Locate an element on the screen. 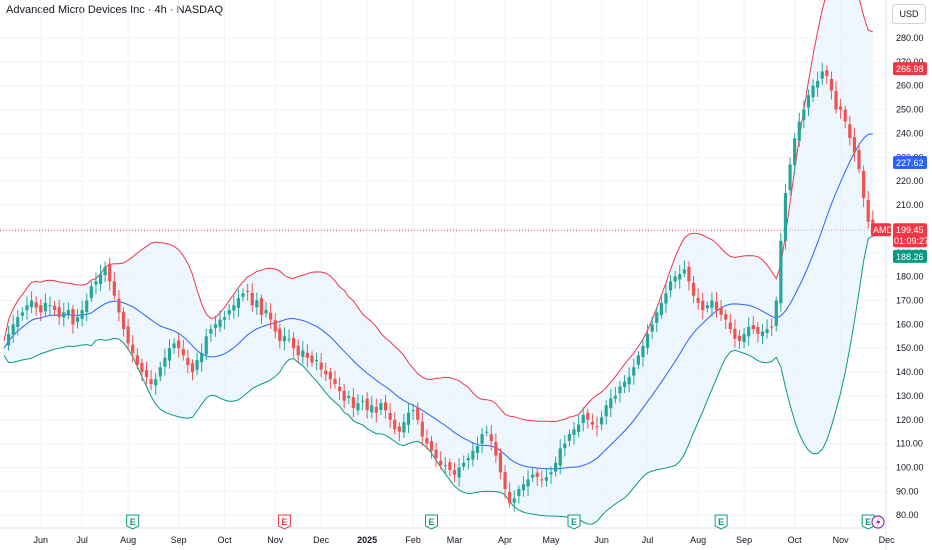 This screenshot has height=550, width=932. y-tick-label: 80.00 is located at coordinates (907, 515).